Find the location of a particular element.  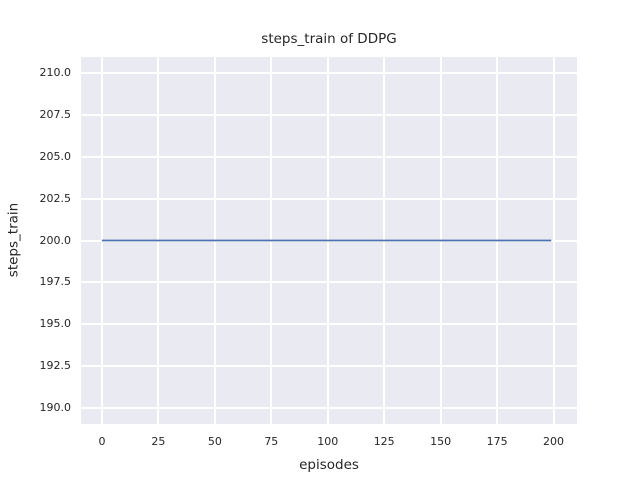

x-tick-label: 200 is located at coordinates (554, 441).